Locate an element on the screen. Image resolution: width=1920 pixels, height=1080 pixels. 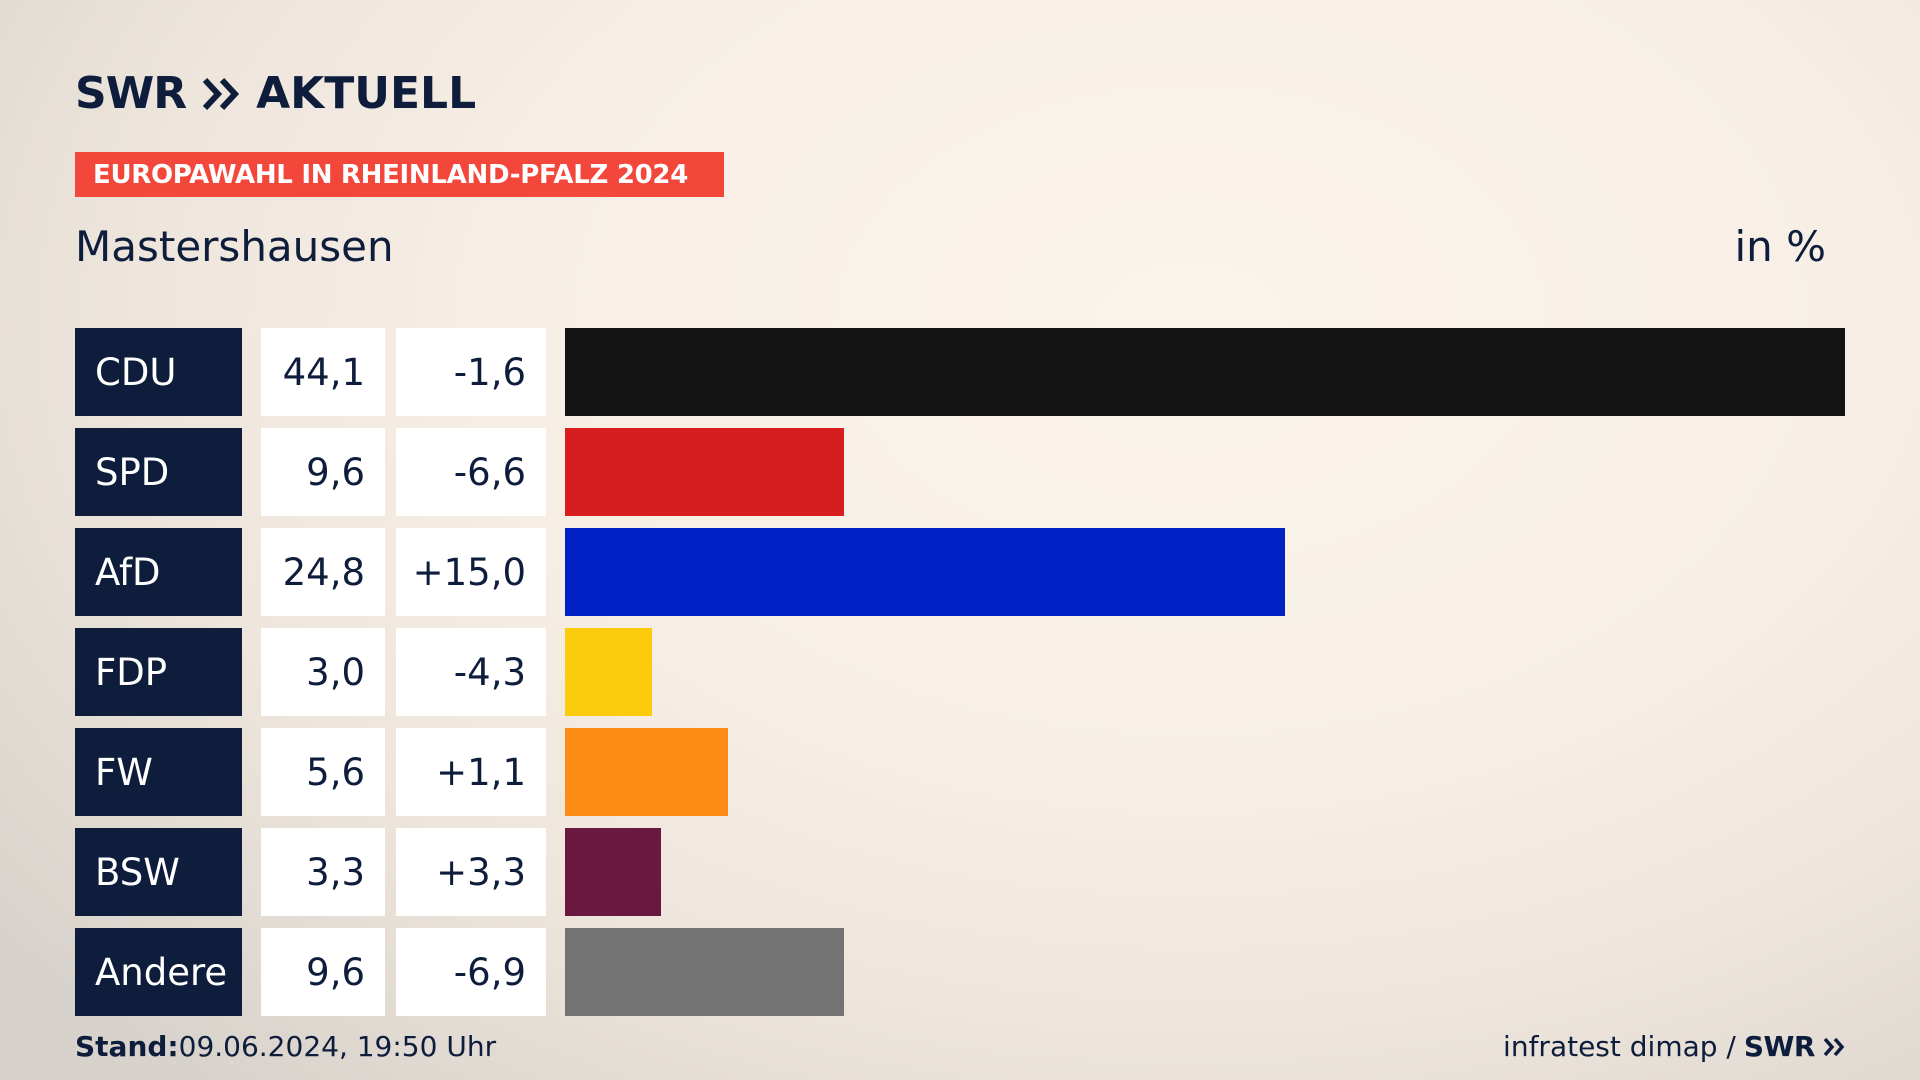
vote-share-label: 44,1 is located at coordinates (323, 372).